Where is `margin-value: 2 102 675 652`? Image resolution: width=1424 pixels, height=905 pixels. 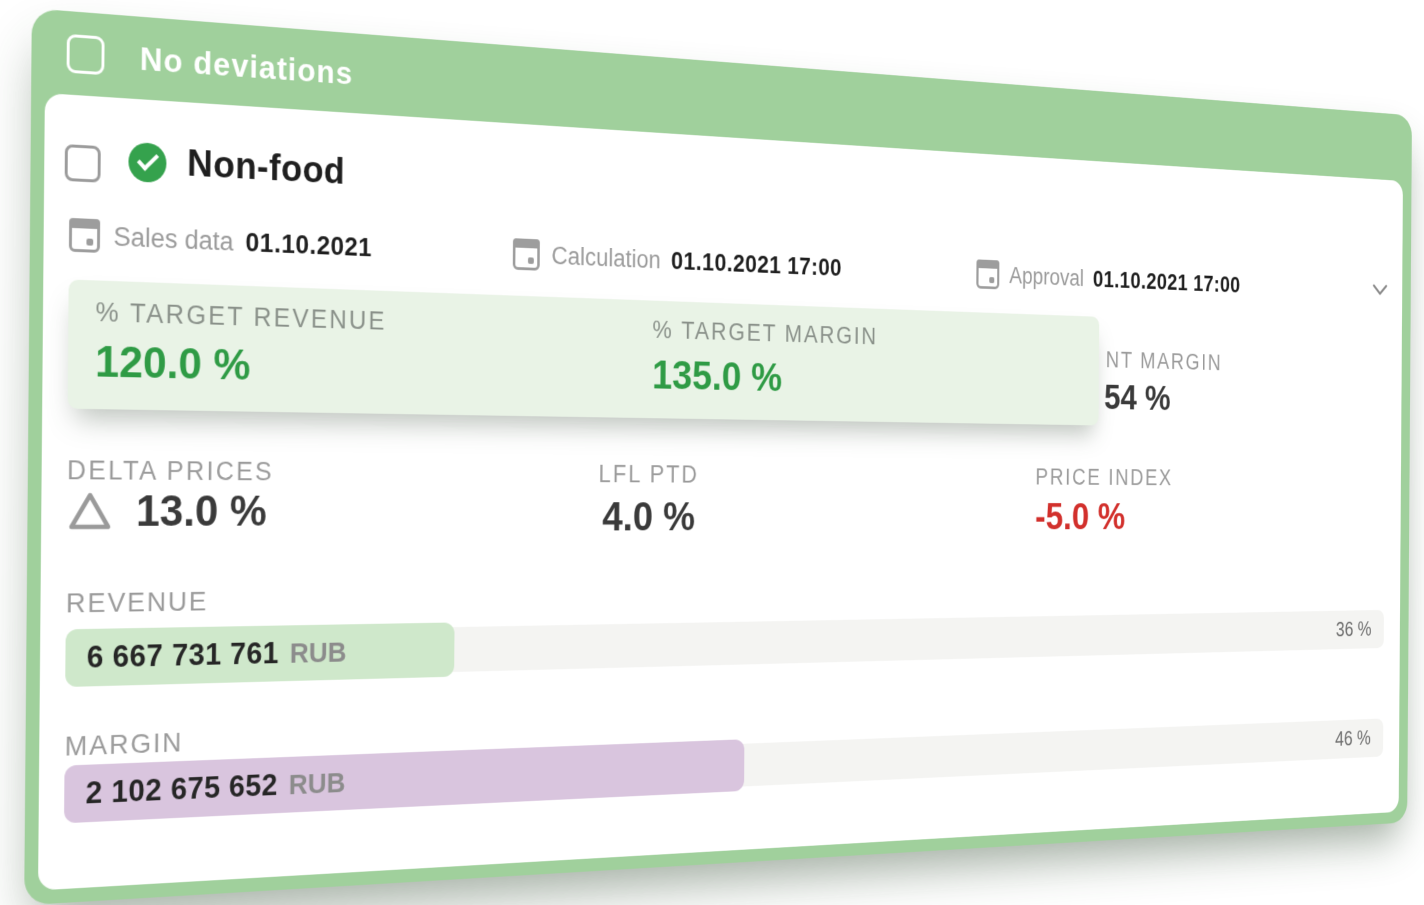 margin-value: 2 102 675 652 is located at coordinates (181, 789).